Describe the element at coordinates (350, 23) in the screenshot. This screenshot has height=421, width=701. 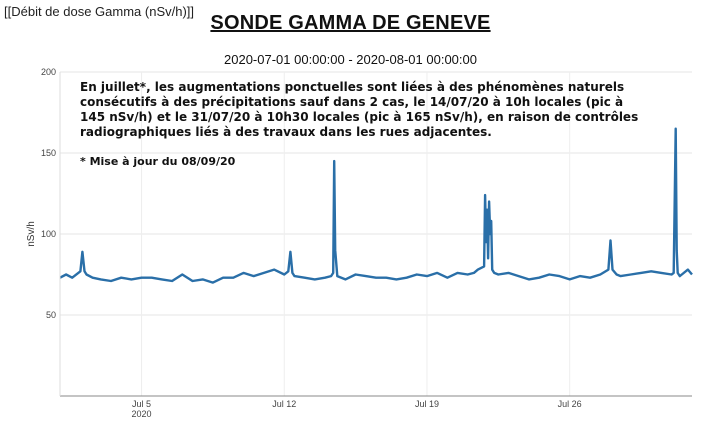
I see `chart-title: SONDE GAMMA DE GENEVE` at that location.